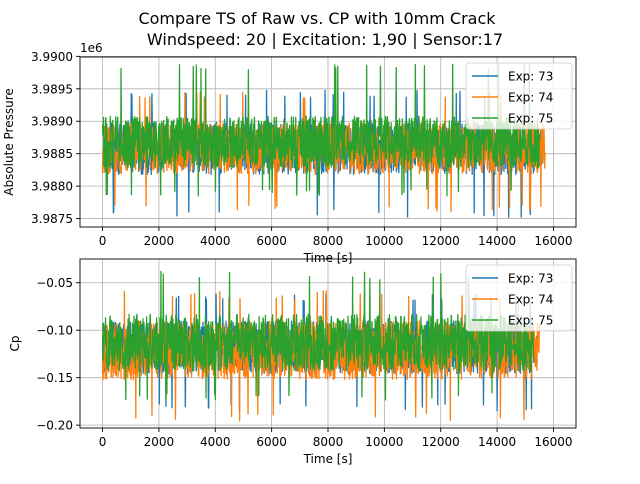 The width and height of the screenshot is (640, 484). Describe the element at coordinates (159, 241) in the screenshot. I see `top-xtick-label: 2000` at that location.